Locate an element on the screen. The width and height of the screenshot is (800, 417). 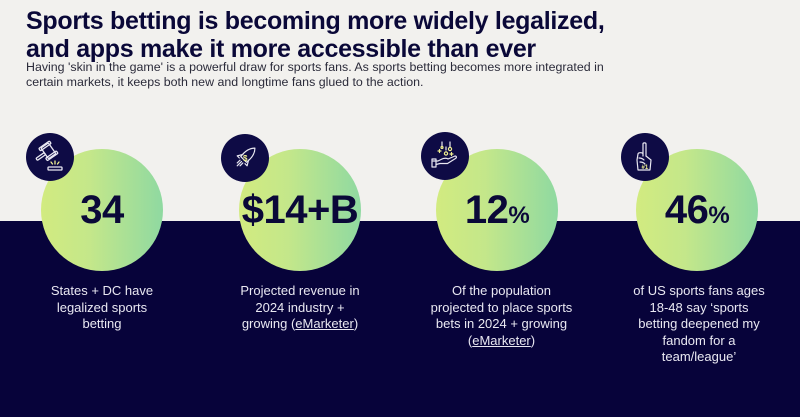
foam-finger-icon: #1 is located at coordinates (644, 156).